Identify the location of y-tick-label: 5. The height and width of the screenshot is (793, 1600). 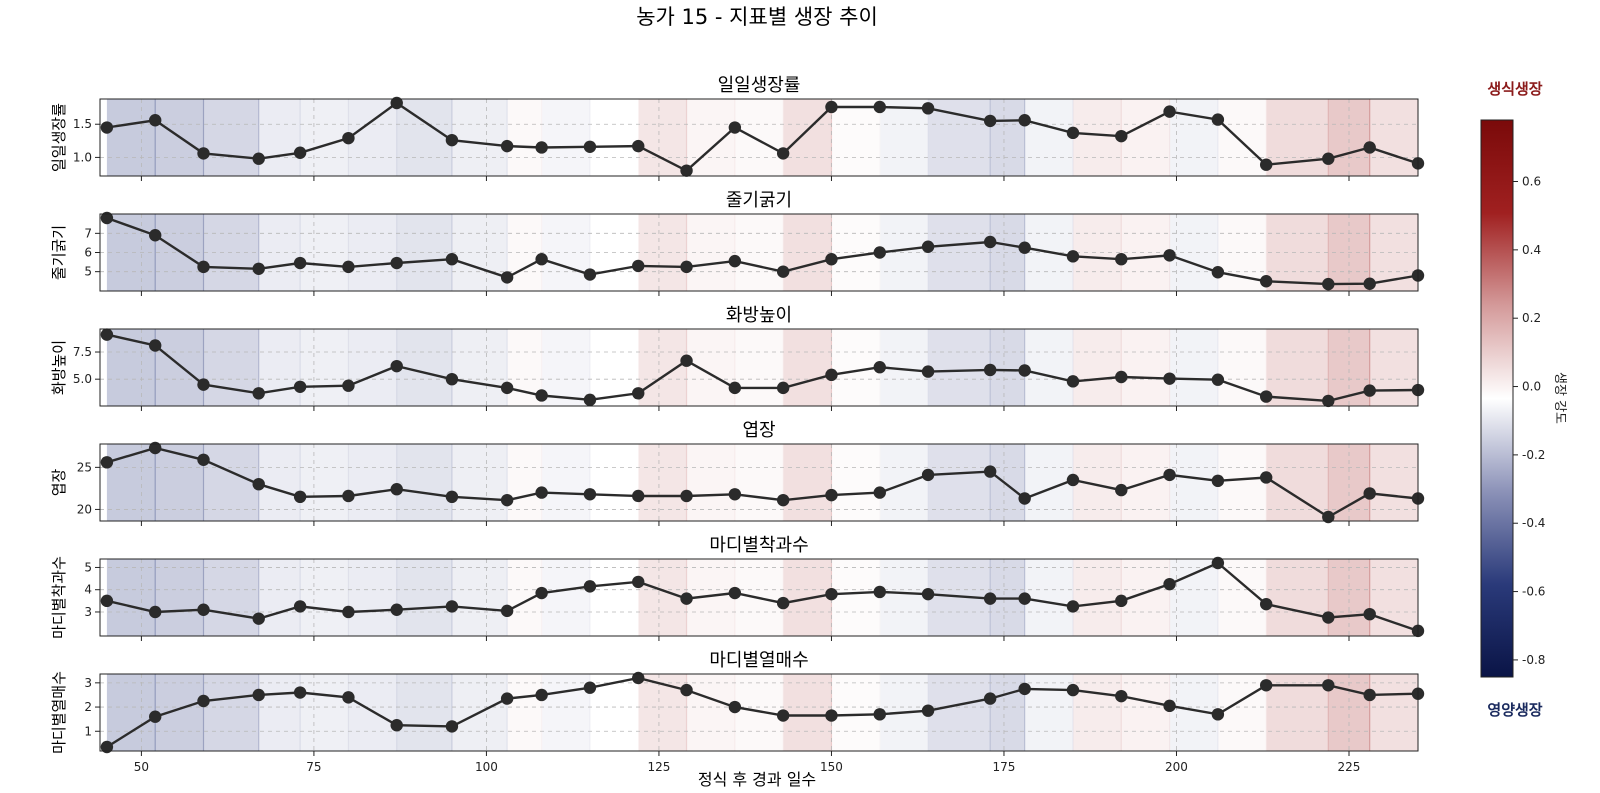
(88, 272).